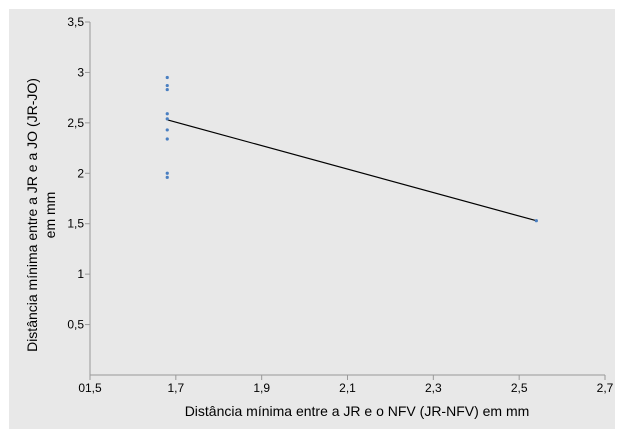 Image resolution: width=624 pixels, height=438 pixels. Describe the element at coordinates (519, 388) in the screenshot. I see `x-tick-label: 2,5` at that location.